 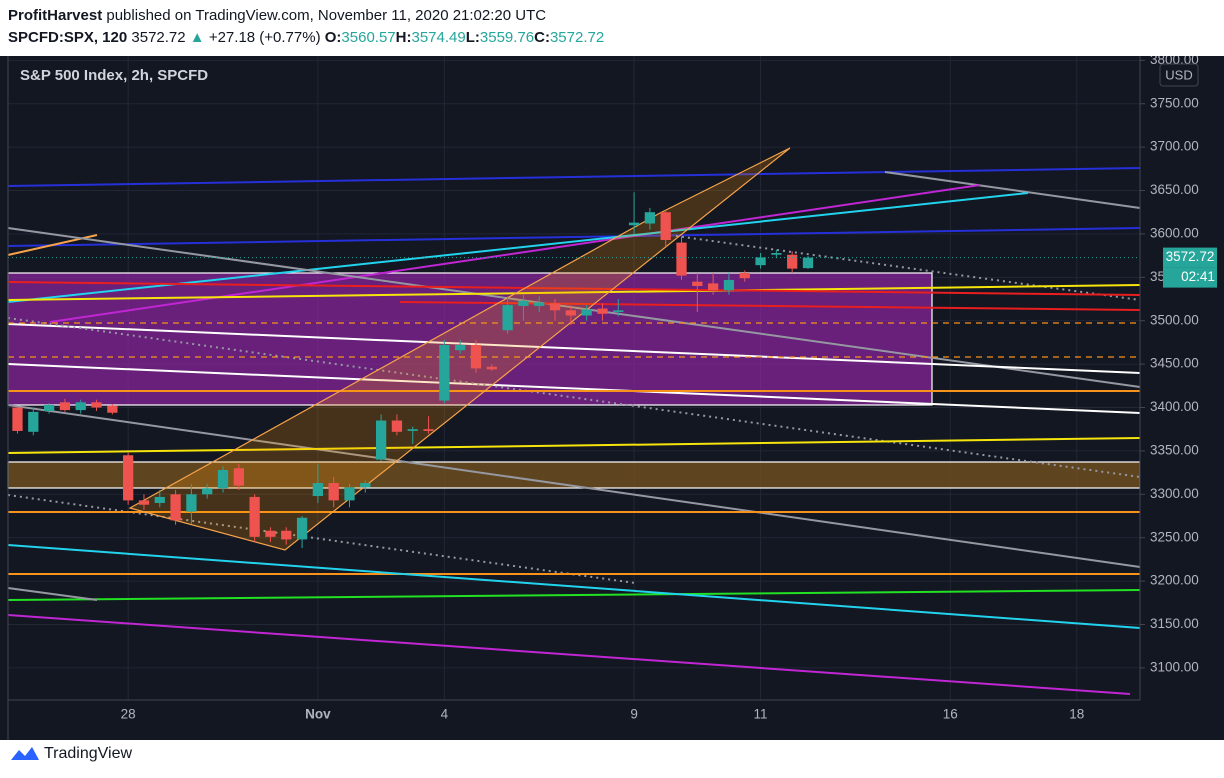 I want to click on countdown-box, so click(x=1190, y=277).